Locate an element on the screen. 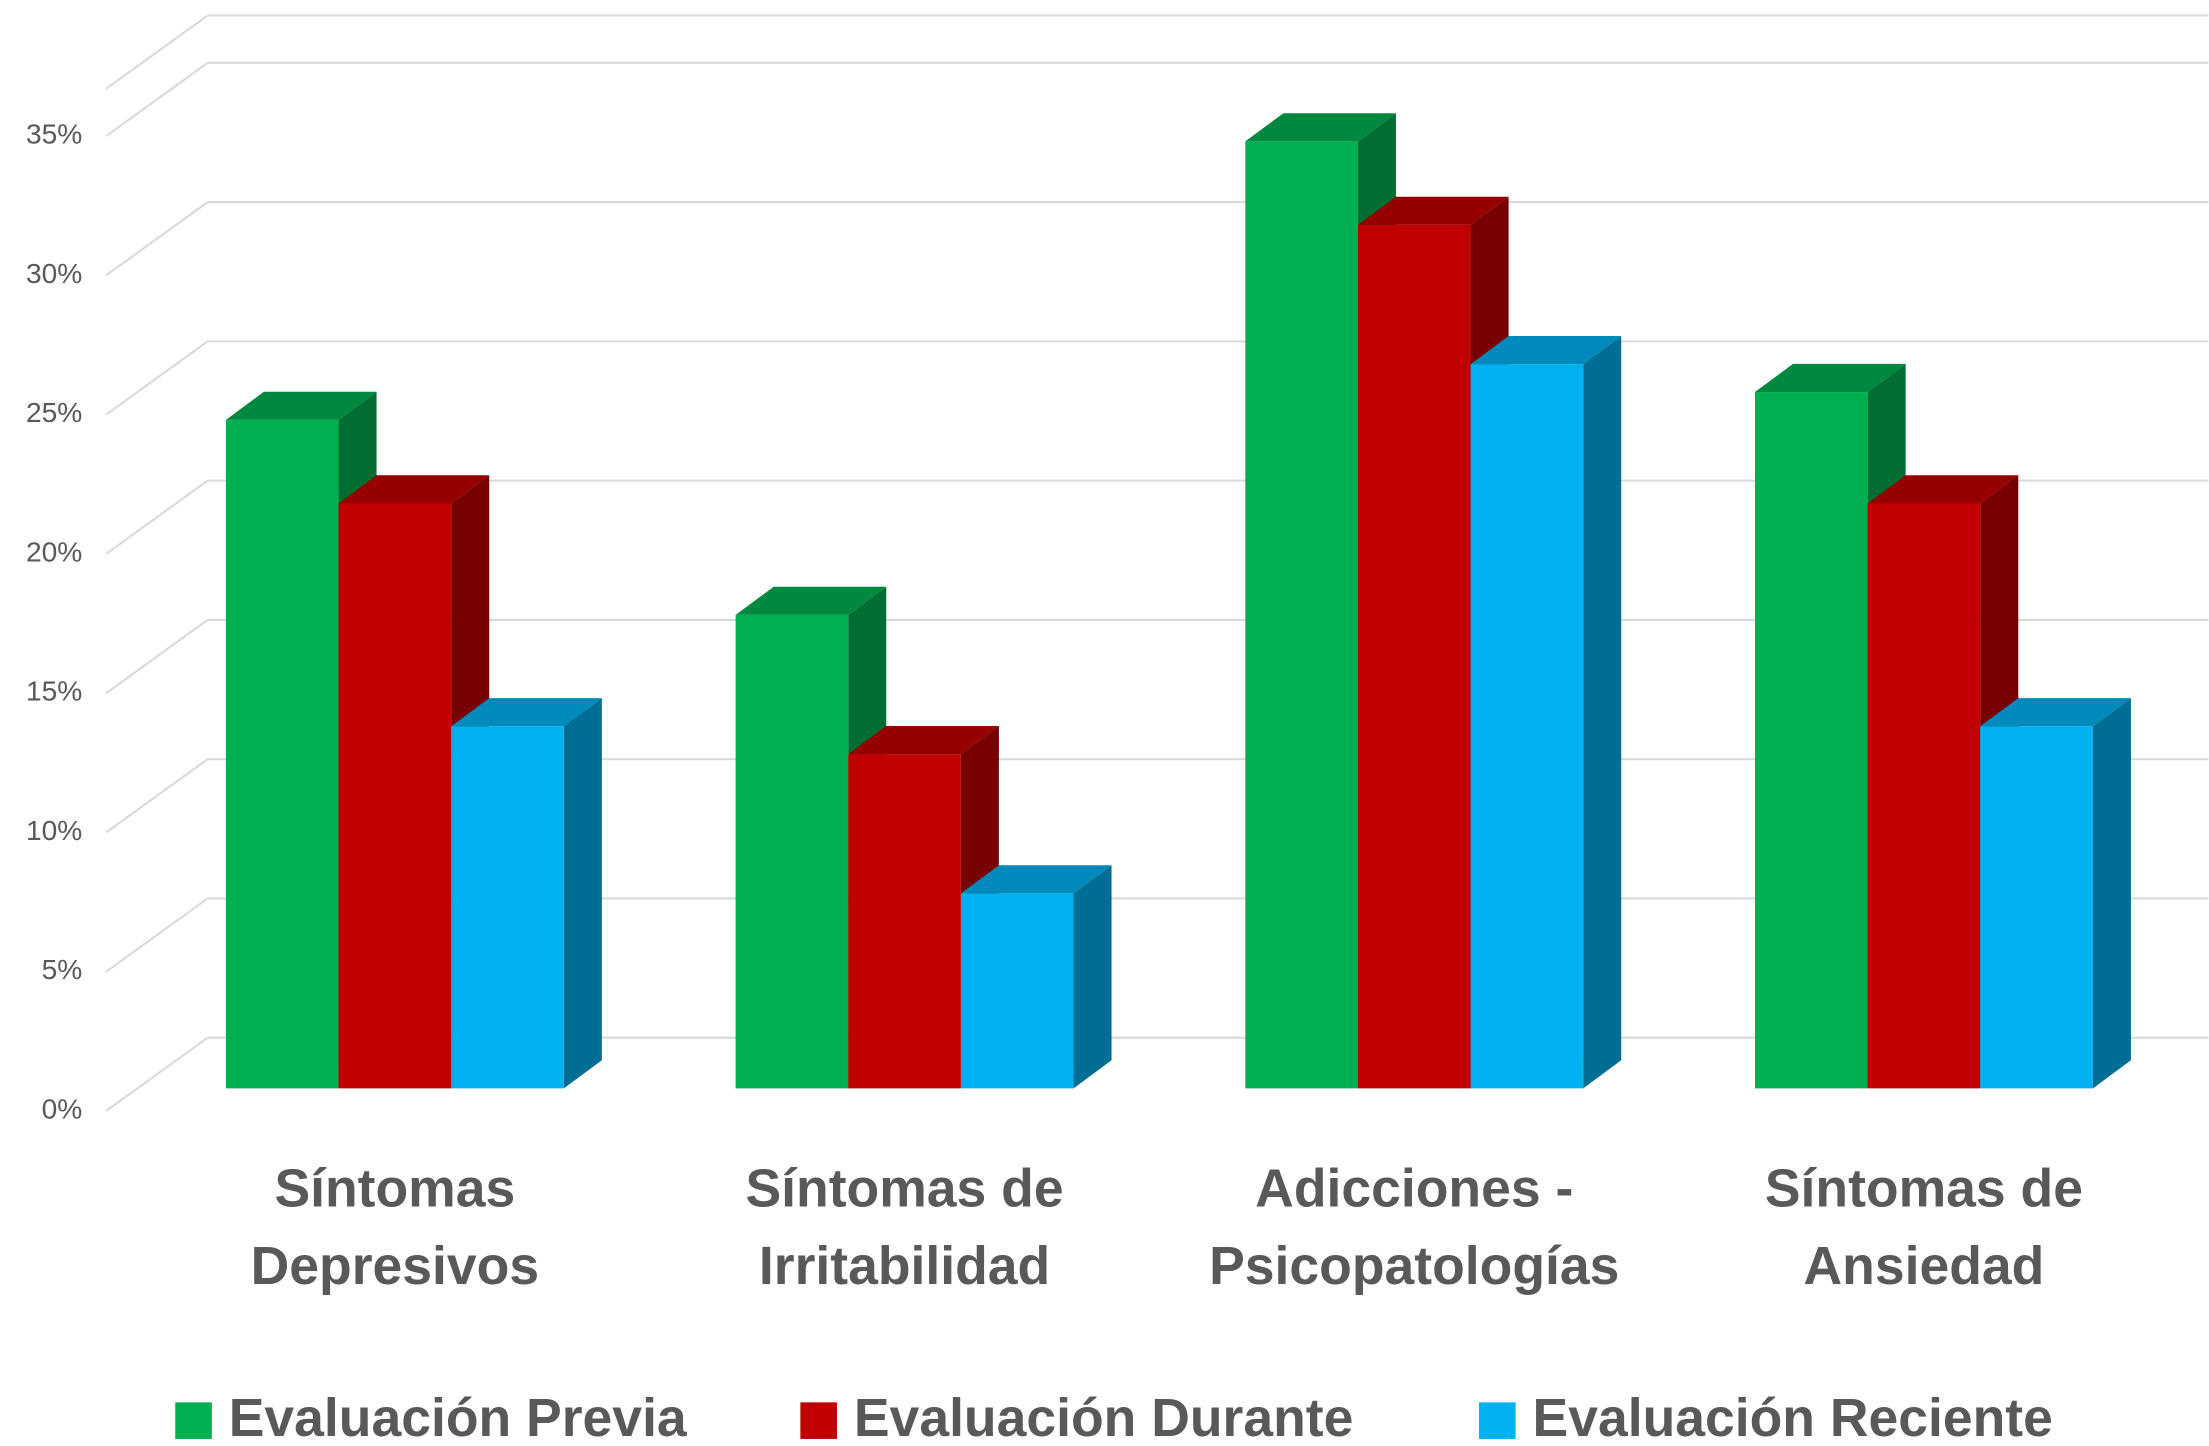 The width and height of the screenshot is (2209, 1446). x-tick-label: Síntomas Depresivos is located at coordinates (395, 1228).